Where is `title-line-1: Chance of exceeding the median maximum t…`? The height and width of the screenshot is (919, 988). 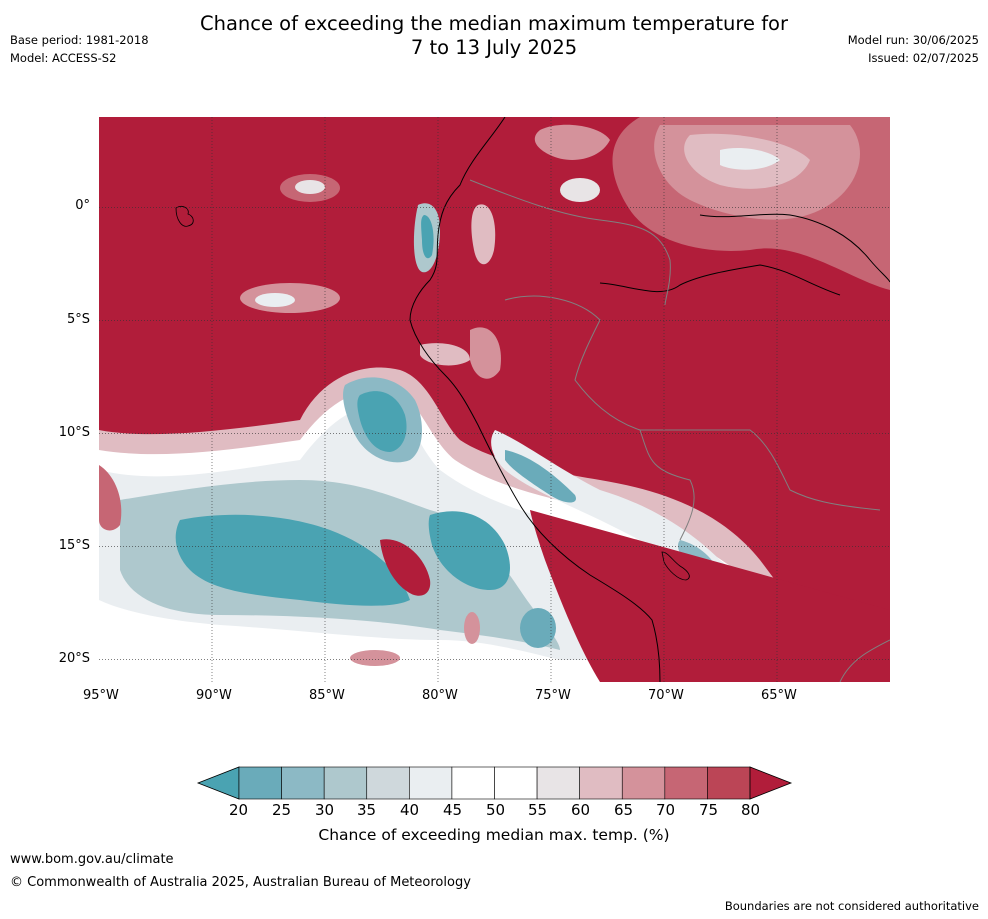 title-line-1: Chance of exceeding the median maximum t… is located at coordinates (494, 23).